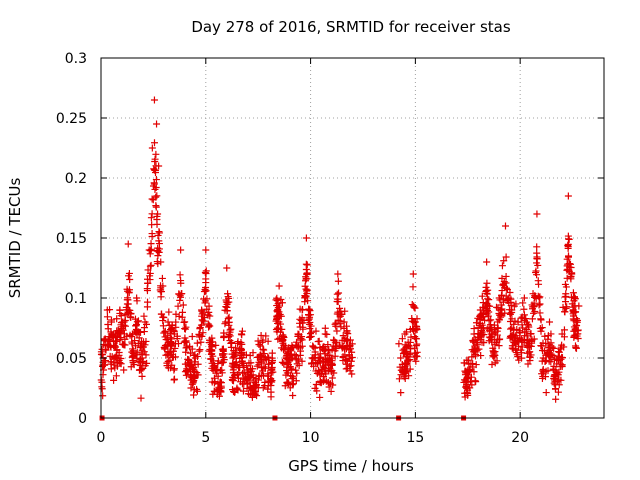 Image resolution: width=640 pixels, height=480 pixels. I want to click on x-tick-label: 5, so click(205, 438).